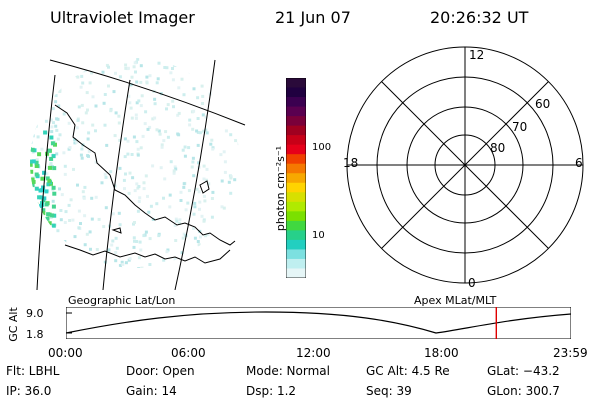 This screenshot has width=600, height=400. I want to click on altitude-curve, so click(318, 322).